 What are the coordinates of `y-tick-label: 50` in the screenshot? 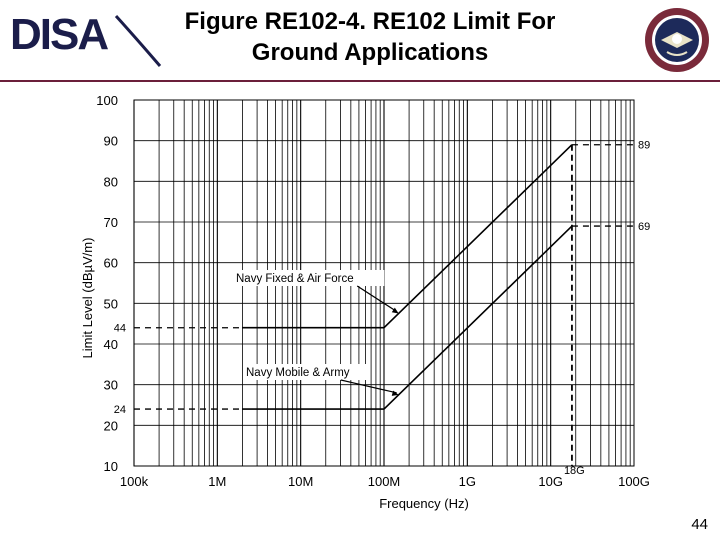 It's located at (111, 303).